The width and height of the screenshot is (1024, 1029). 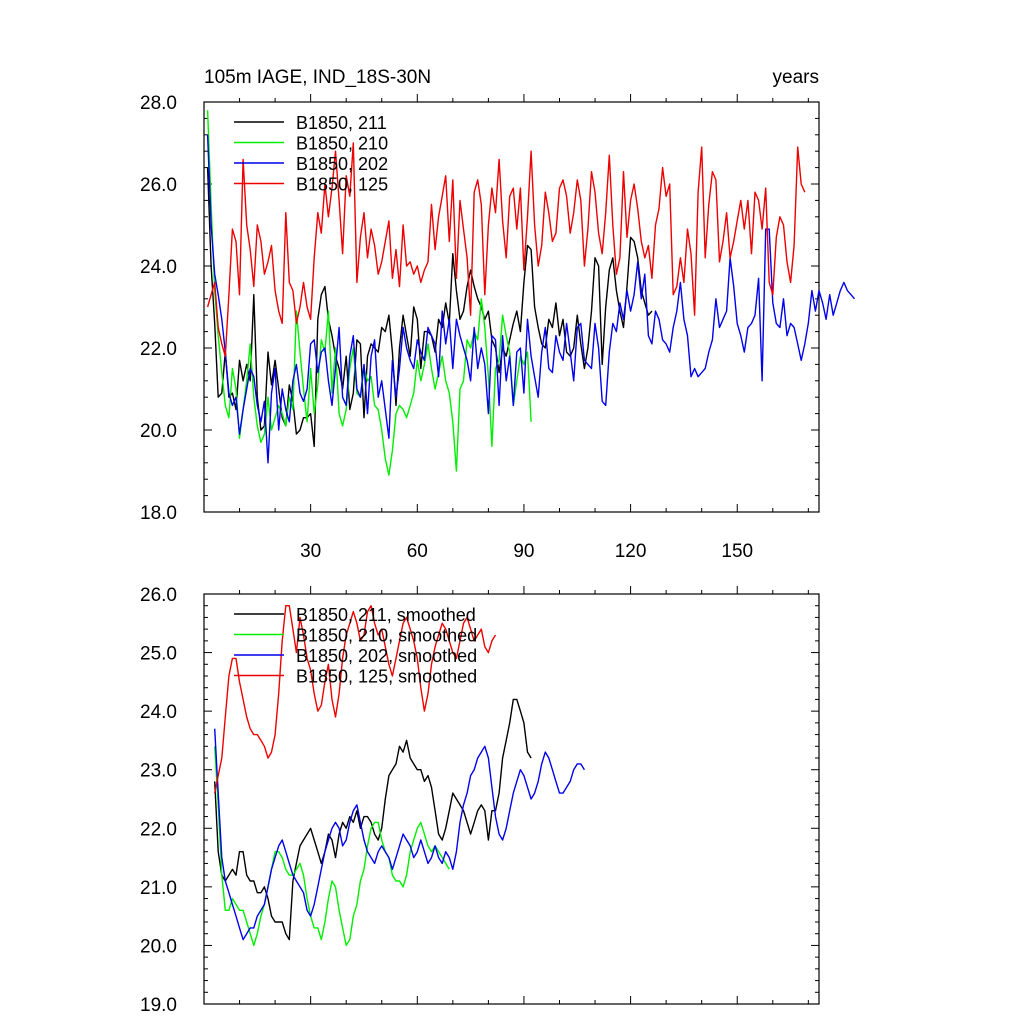 What do you see at coordinates (310, 551) in the screenshot?
I see `x-tick-label: 30` at bounding box center [310, 551].